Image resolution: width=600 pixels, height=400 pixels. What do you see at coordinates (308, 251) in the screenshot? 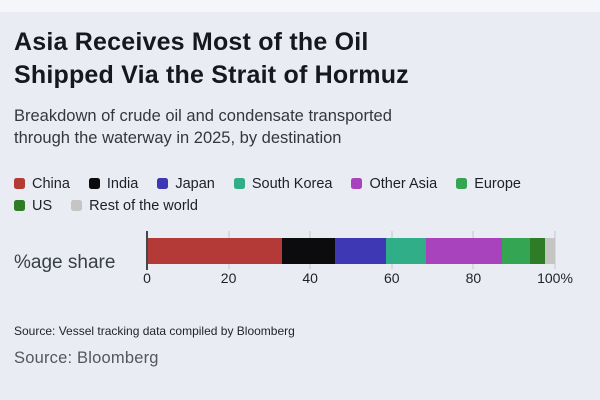
I see `bar-segment-india` at bounding box center [308, 251].